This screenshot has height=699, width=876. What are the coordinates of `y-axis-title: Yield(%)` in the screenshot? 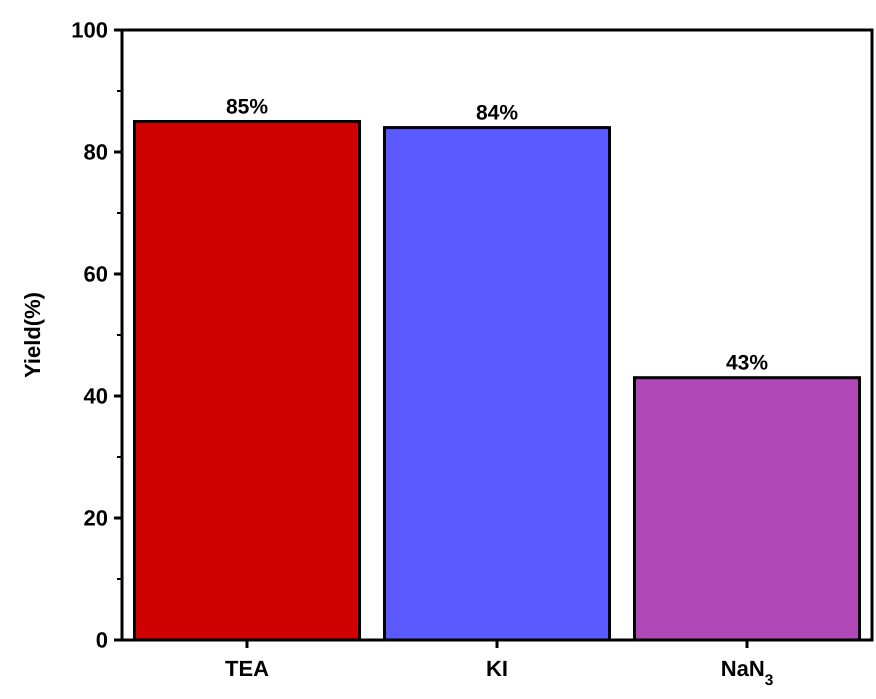 It's located at (32, 335).